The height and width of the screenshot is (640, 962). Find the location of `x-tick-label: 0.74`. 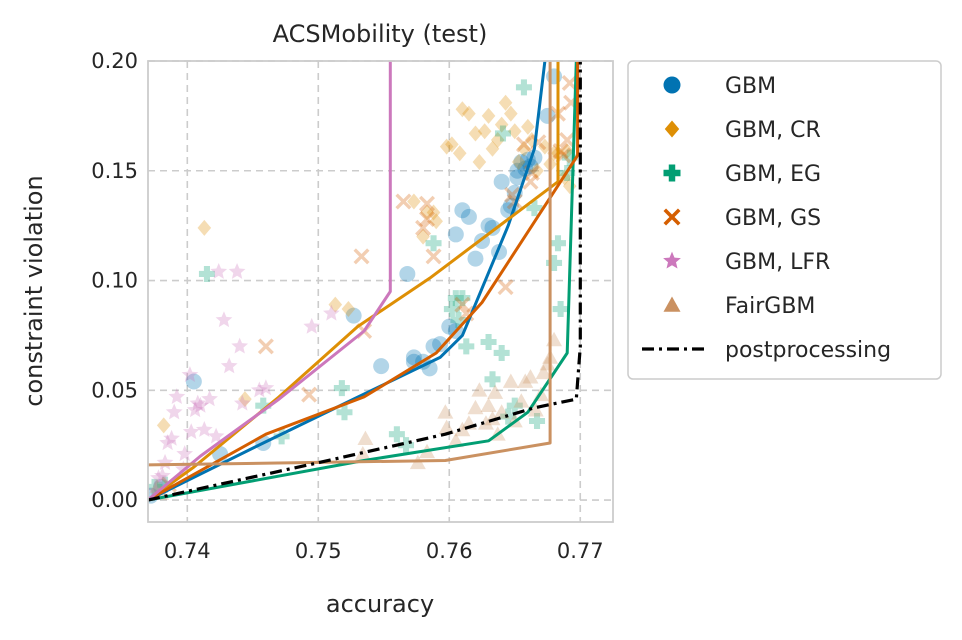

x-tick-label: 0.74 is located at coordinates (187, 551).